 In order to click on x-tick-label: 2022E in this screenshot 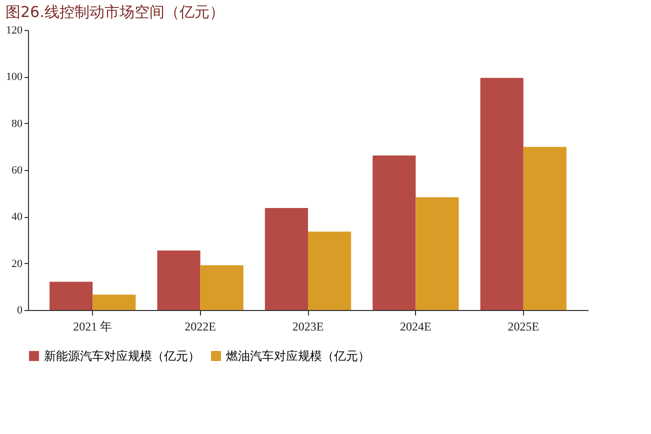, I will do `click(200, 327)`.